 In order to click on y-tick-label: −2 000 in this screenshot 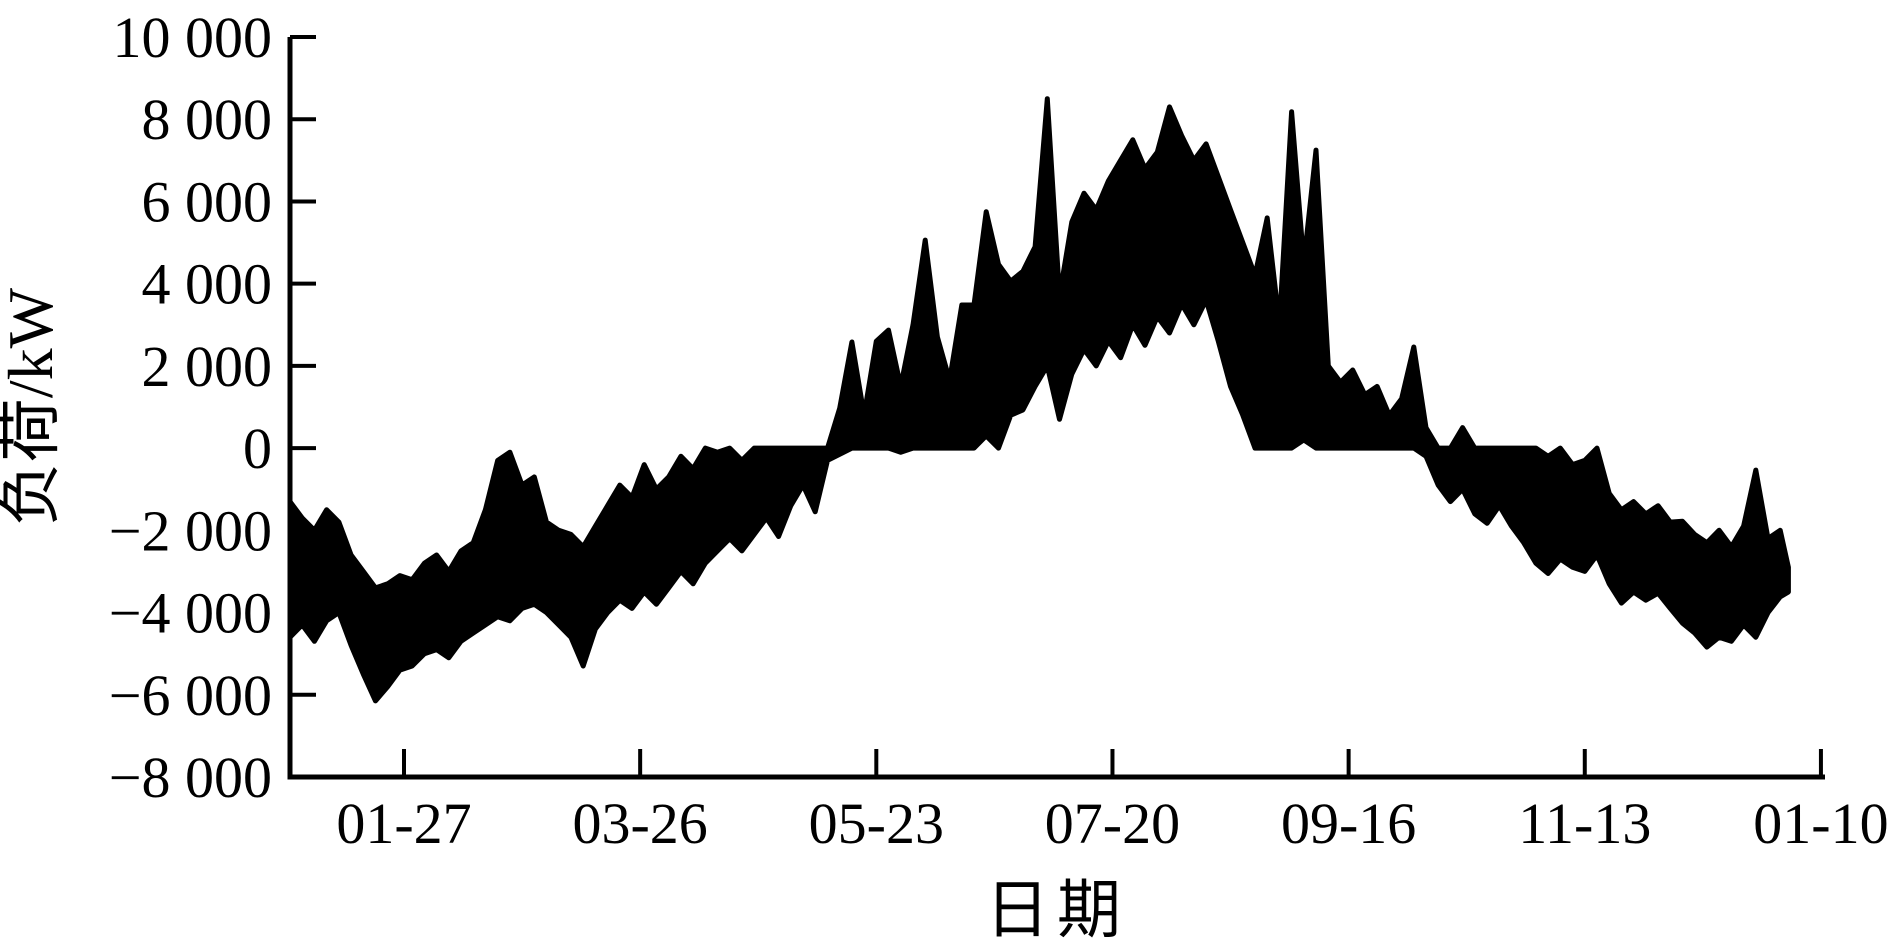, I will do `click(190, 530)`.